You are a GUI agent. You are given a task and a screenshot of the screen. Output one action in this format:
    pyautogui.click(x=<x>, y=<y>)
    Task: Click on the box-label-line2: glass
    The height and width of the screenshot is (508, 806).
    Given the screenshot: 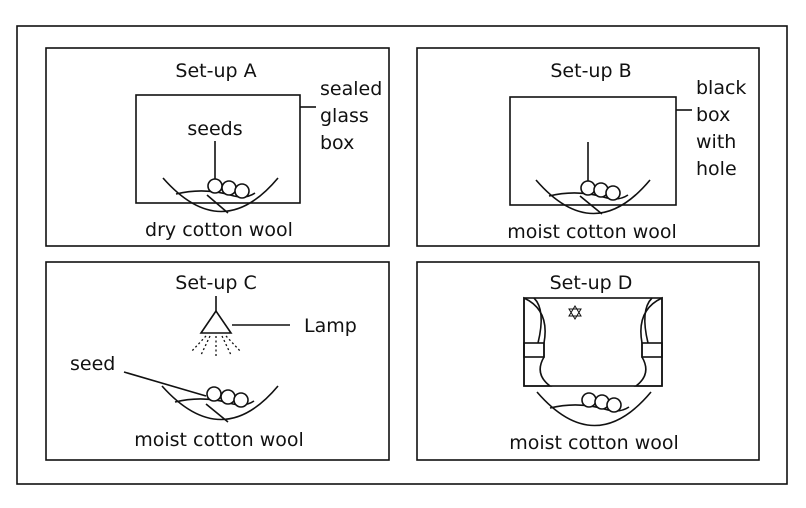 What is the action you would take?
    pyautogui.click(x=344, y=116)
    